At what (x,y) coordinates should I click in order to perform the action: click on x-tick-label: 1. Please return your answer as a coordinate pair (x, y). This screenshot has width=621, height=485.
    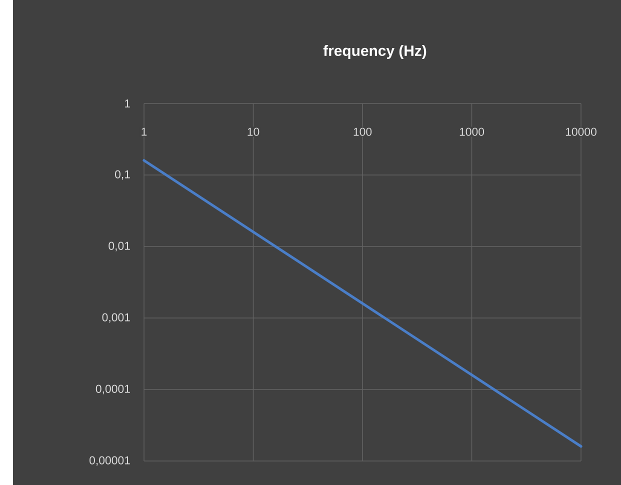
    Looking at the image, I should click on (144, 132).